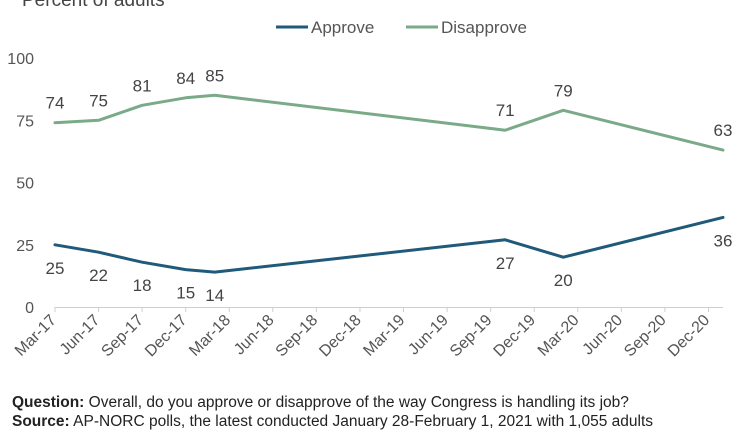 The height and width of the screenshot is (431, 747). I want to click on data-label: 25, so click(55, 268).